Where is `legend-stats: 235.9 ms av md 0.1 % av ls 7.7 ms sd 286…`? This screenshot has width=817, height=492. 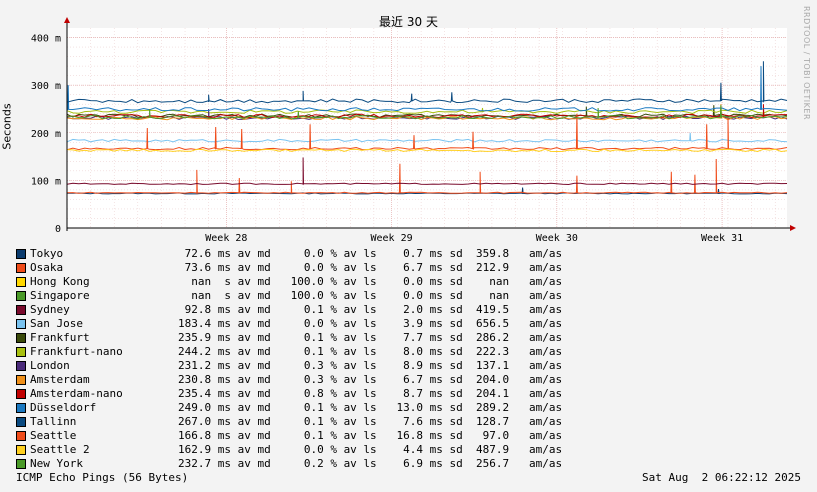
legend-stats: 235.9 ms av md 0.1 % av ls 7.7 ms sd 286… is located at coordinates (370, 337).